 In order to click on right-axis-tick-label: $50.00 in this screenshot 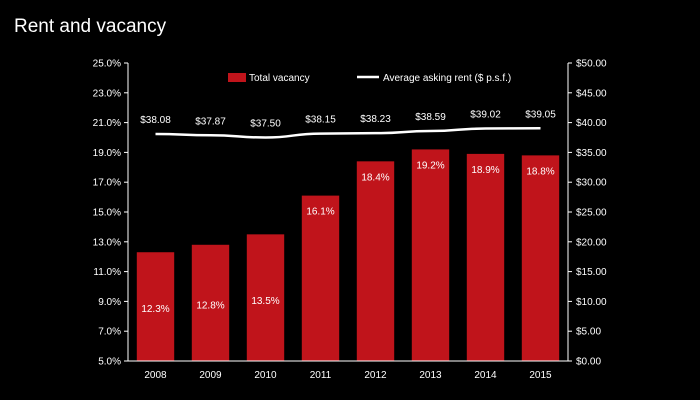, I will do `click(591, 64)`.